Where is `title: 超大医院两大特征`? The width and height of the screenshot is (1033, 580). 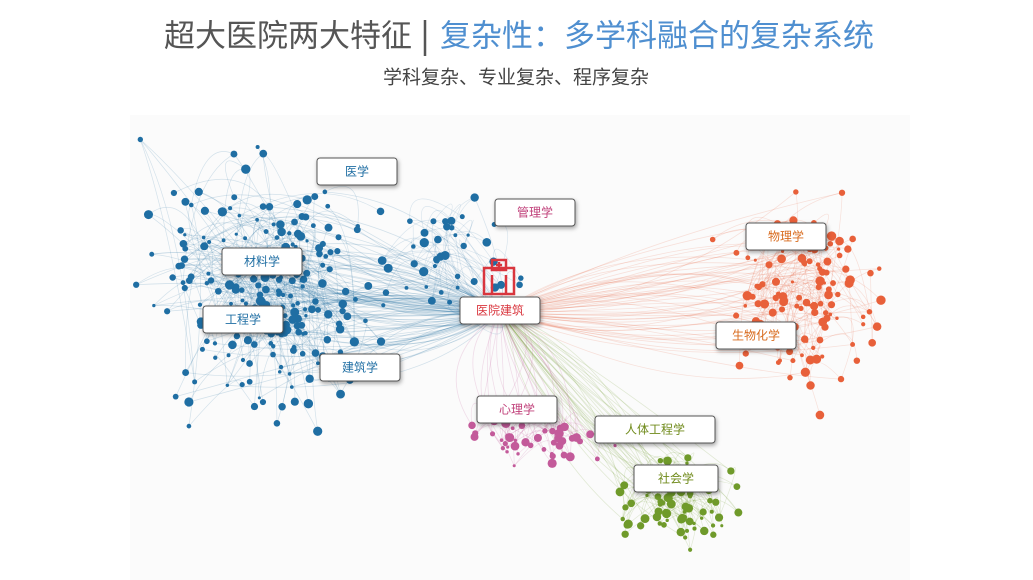
title: 超大医院两大特征 is located at coordinates (288, 37).